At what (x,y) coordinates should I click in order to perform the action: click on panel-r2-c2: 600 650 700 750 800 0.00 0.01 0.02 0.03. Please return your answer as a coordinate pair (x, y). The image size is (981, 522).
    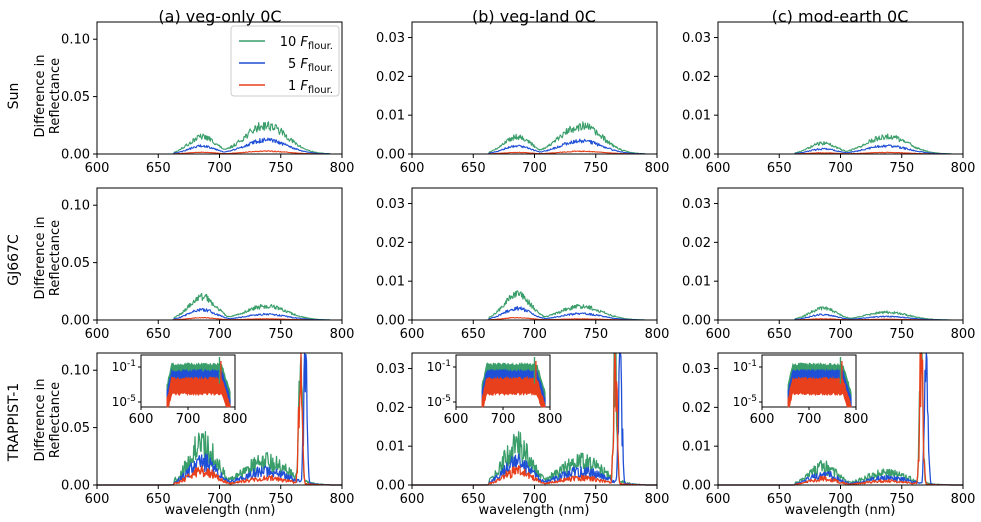
    Looking at the image, I should click on (522, 264).